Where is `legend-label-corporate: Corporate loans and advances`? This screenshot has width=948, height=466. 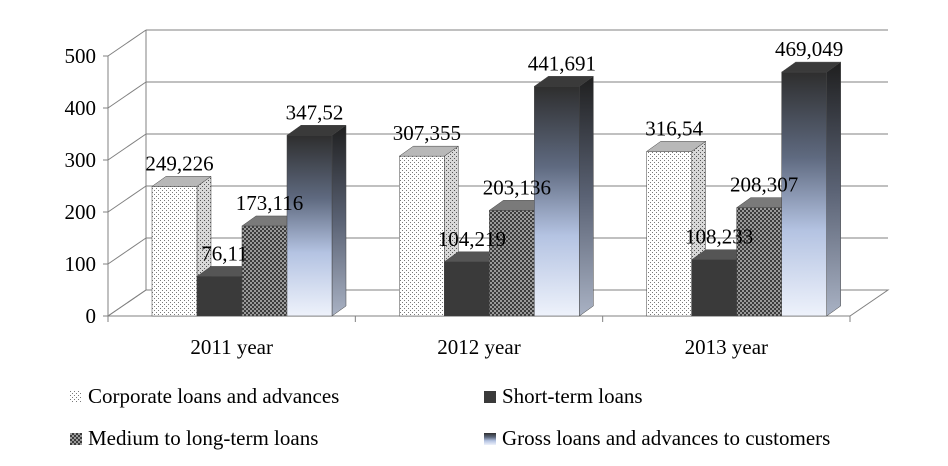
legend-label-corporate: Corporate loans and advances is located at coordinates (214, 396).